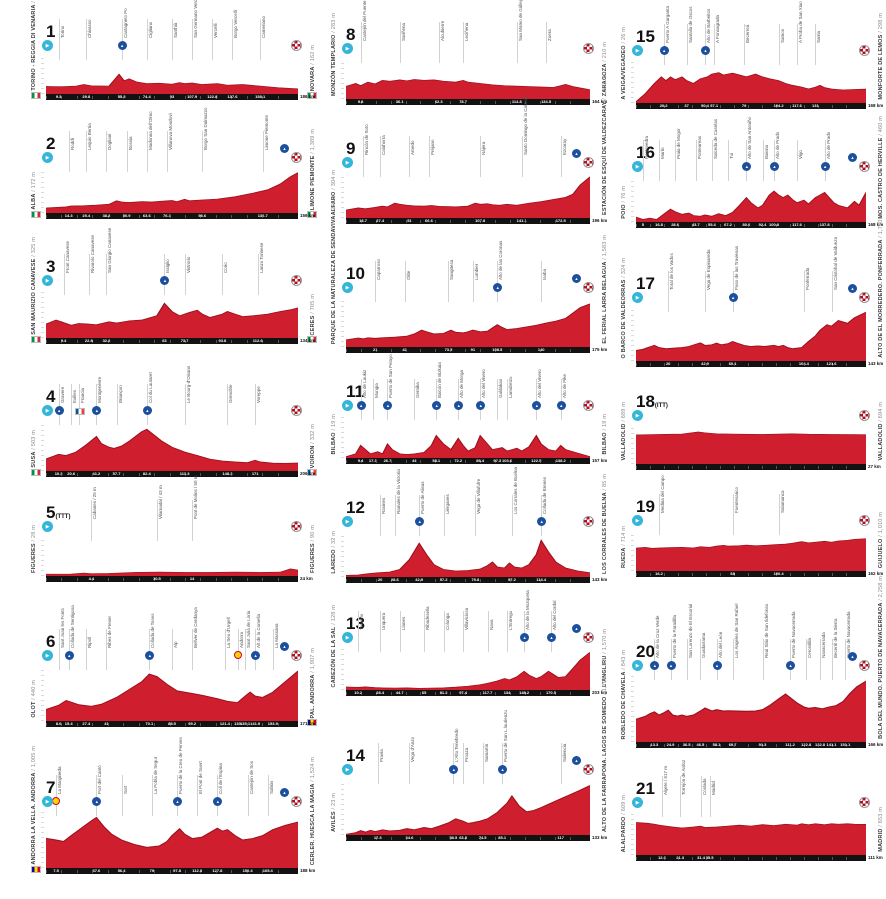 This screenshot has height=899, width=886. Describe the element at coordinates (36, 869) in the screenshot. I see `ad-flag-icon-start` at that location.